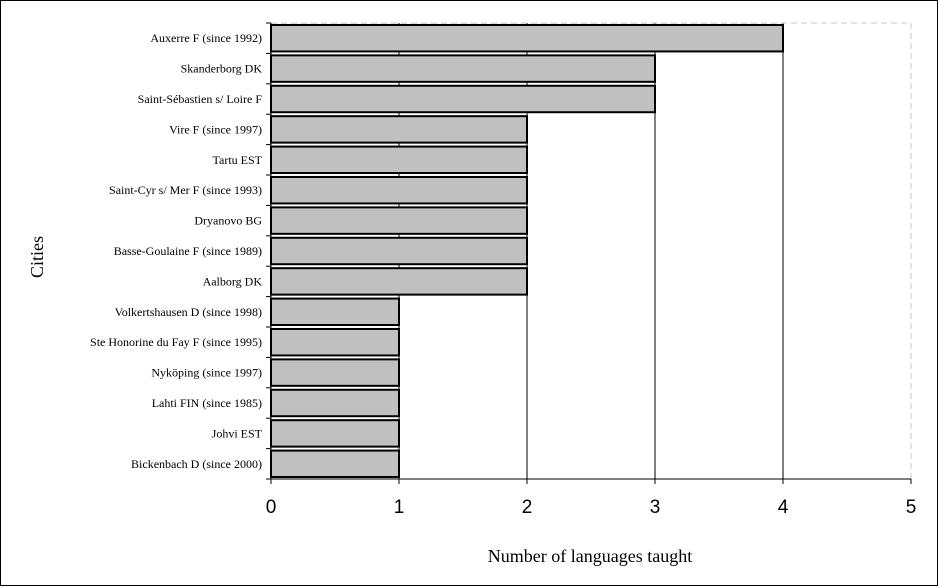 This screenshot has height=587, width=938. Describe the element at coordinates (238, 160) in the screenshot. I see `category-label: Tartu EST` at that location.